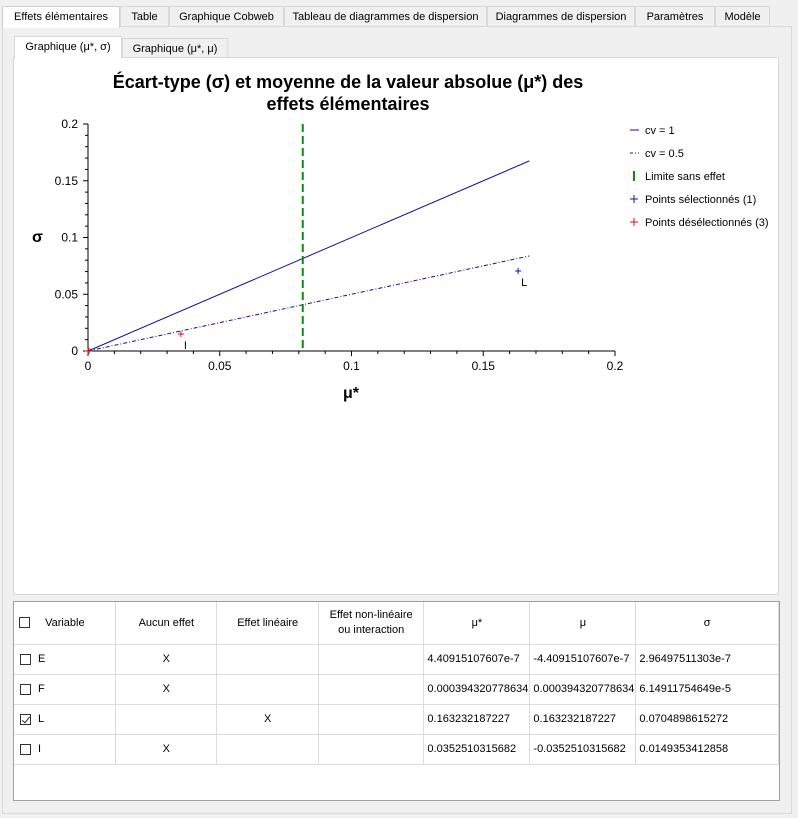 This screenshot has height=818, width=798. I want to click on cv05-line, so click(308, 303).